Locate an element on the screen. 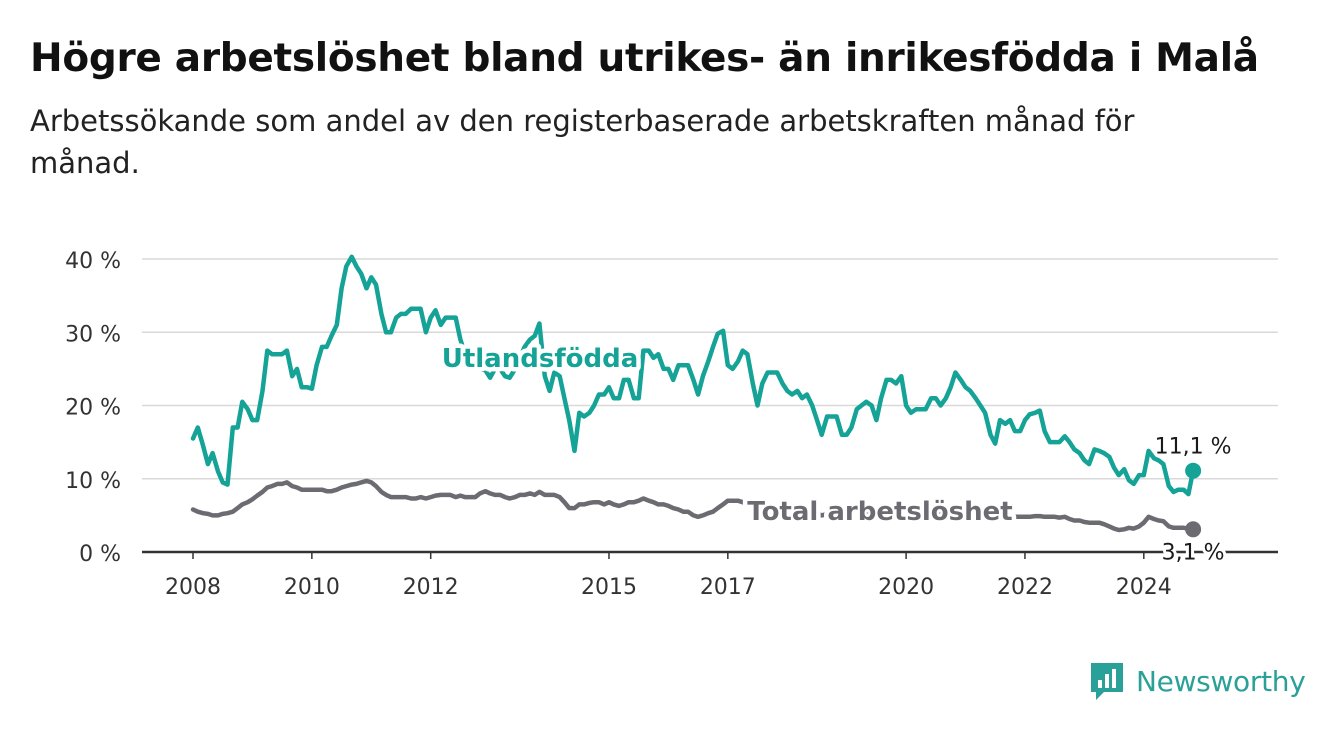 Image resolution: width=1340 pixels, height=734 pixels. x-tick-label: 2022 is located at coordinates (1025, 587).